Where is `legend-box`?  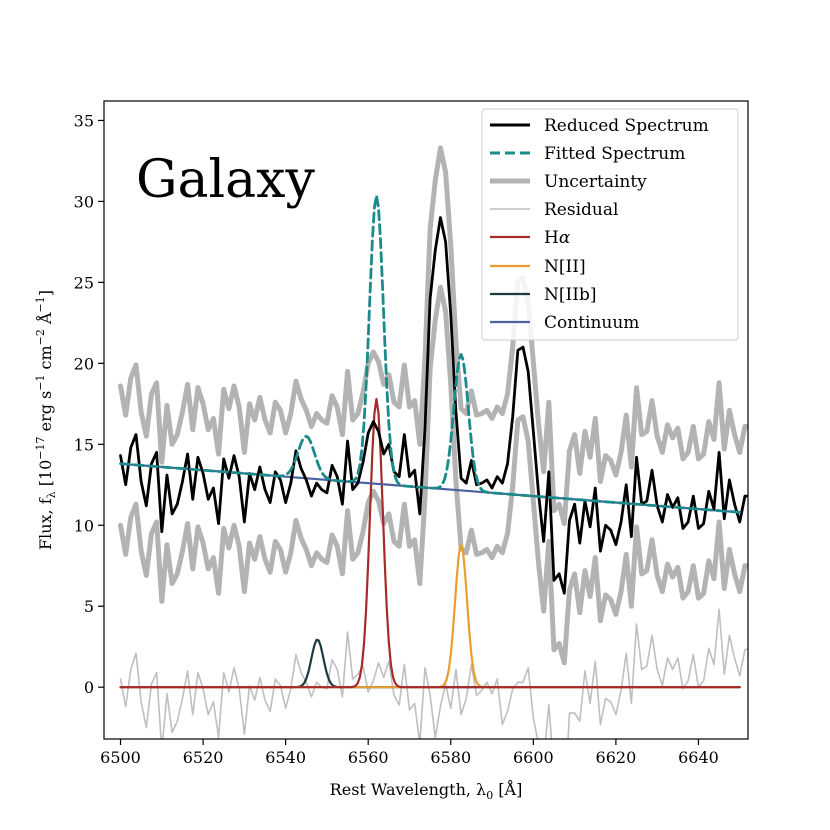 legend-box is located at coordinates (610, 224).